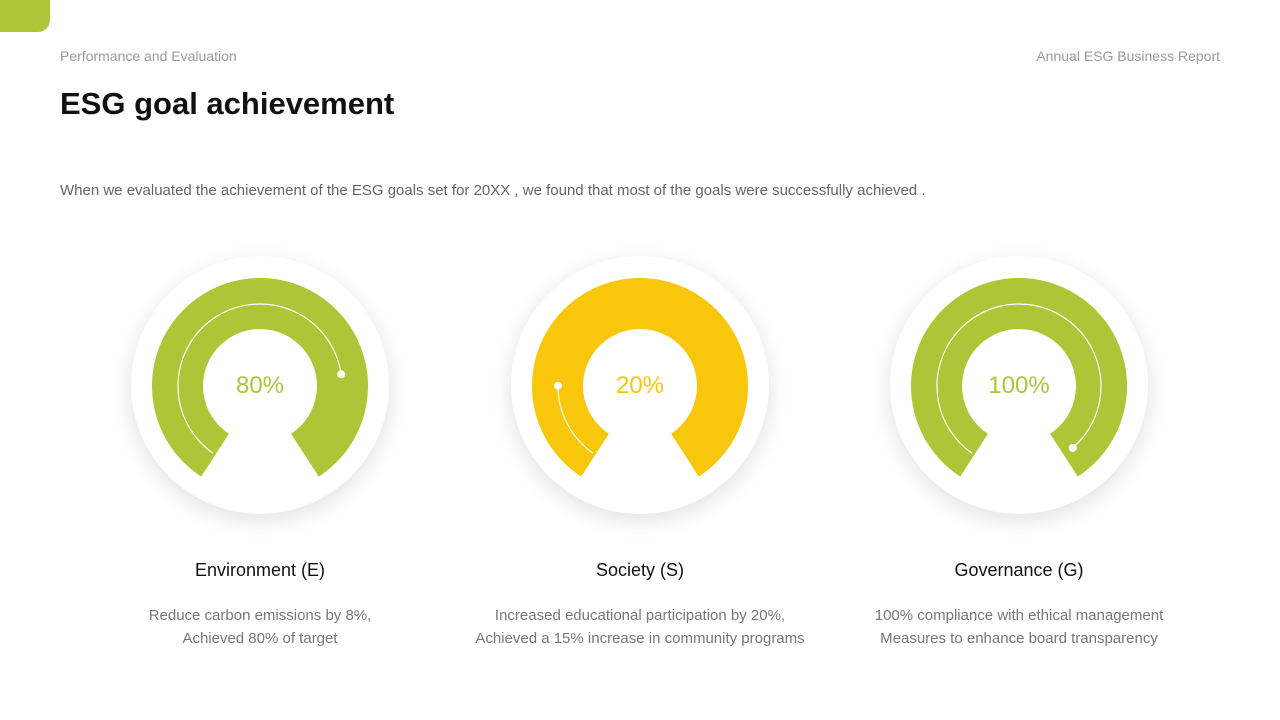  What do you see at coordinates (25, 16) in the screenshot?
I see `corner-accent` at bounding box center [25, 16].